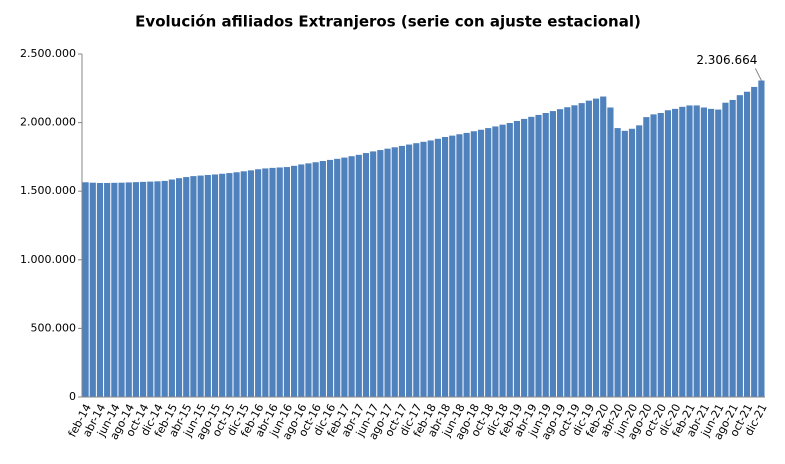  What do you see at coordinates (48, 53) in the screenshot?
I see `y-tick-label: 2.500.000` at bounding box center [48, 53].